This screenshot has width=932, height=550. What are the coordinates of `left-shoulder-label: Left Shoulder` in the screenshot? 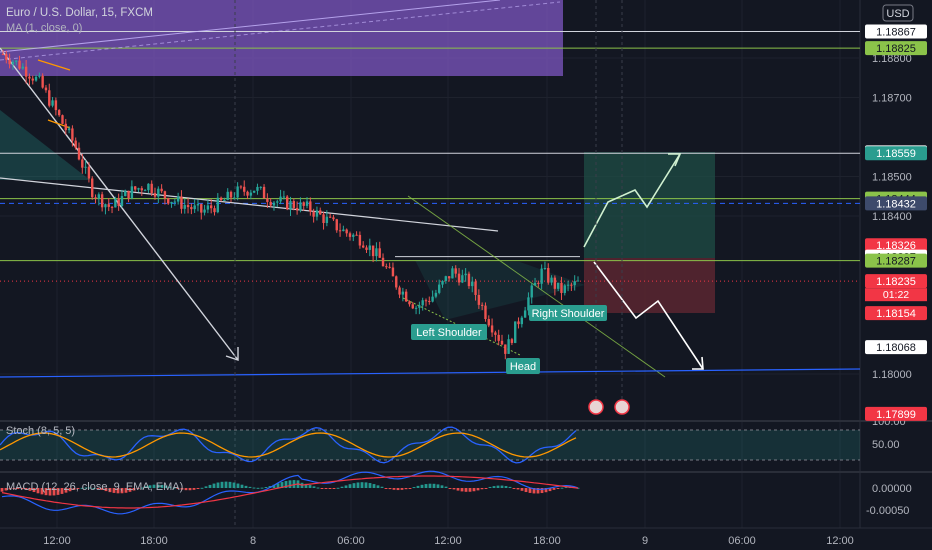 It's located at (449, 333).